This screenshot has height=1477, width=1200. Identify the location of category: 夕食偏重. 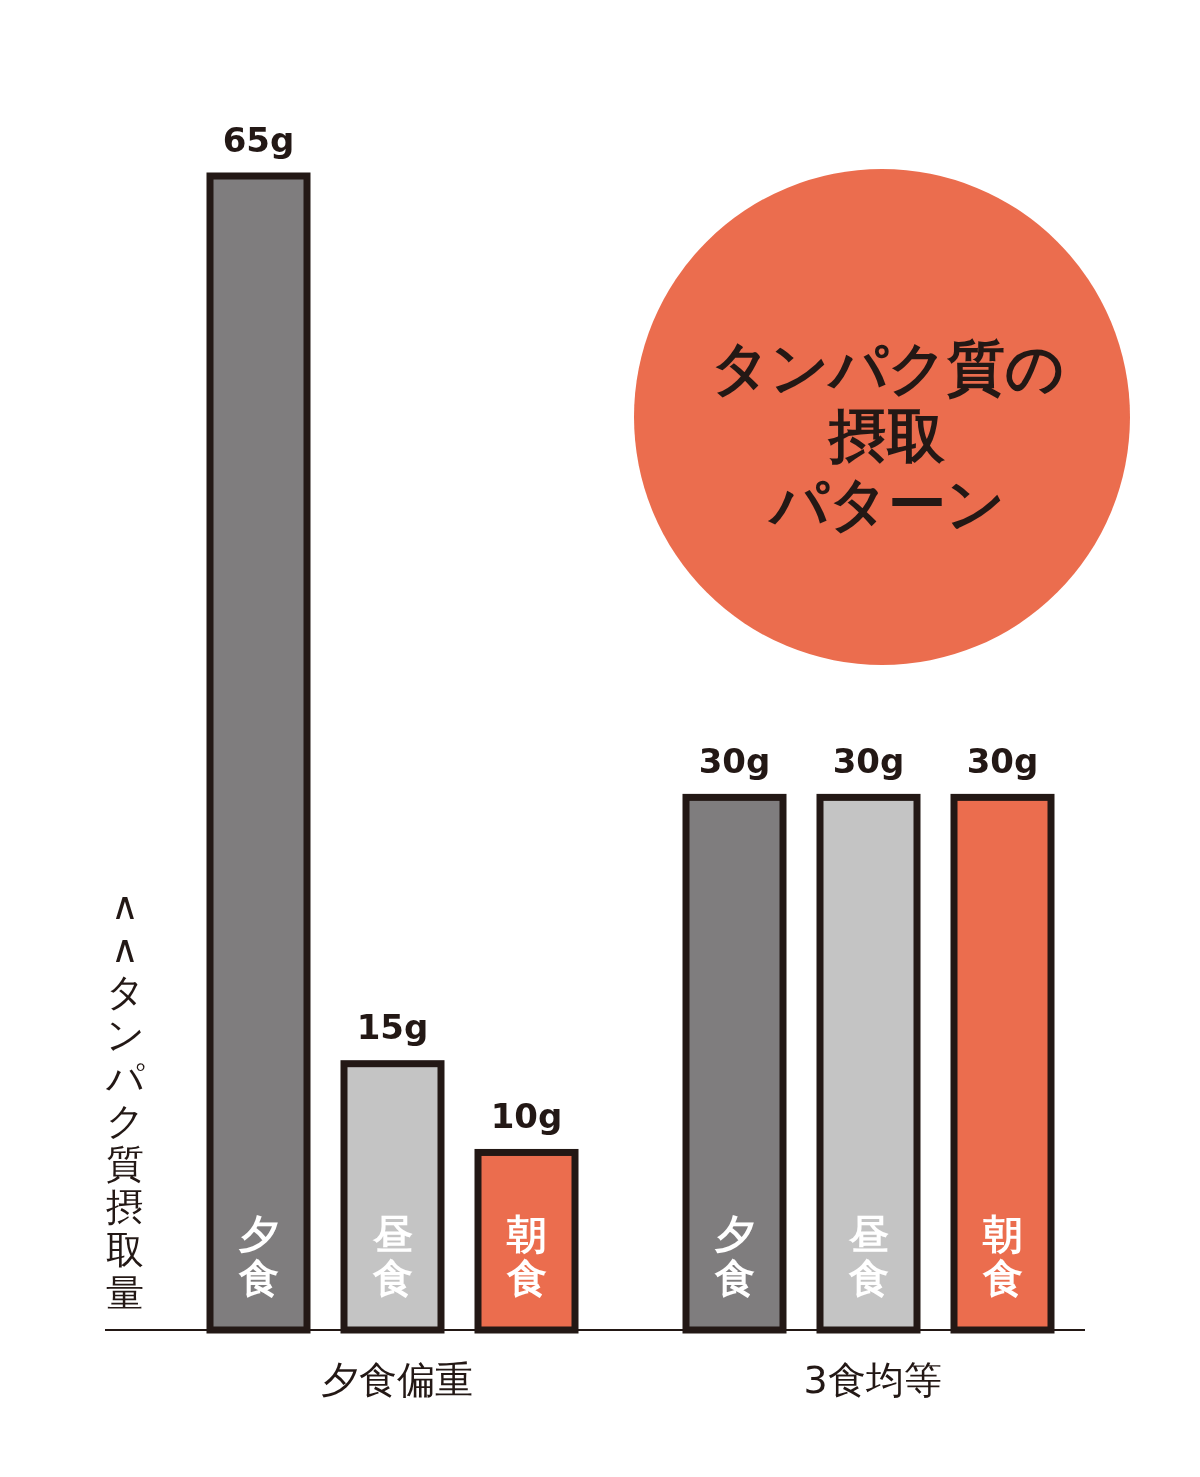
(396, 1380).